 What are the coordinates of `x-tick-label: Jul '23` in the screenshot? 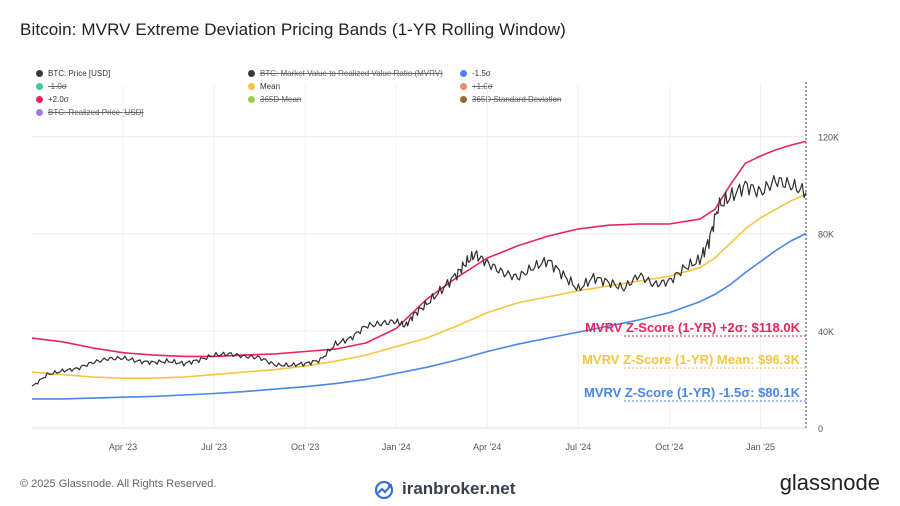 It's located at (214, 447).